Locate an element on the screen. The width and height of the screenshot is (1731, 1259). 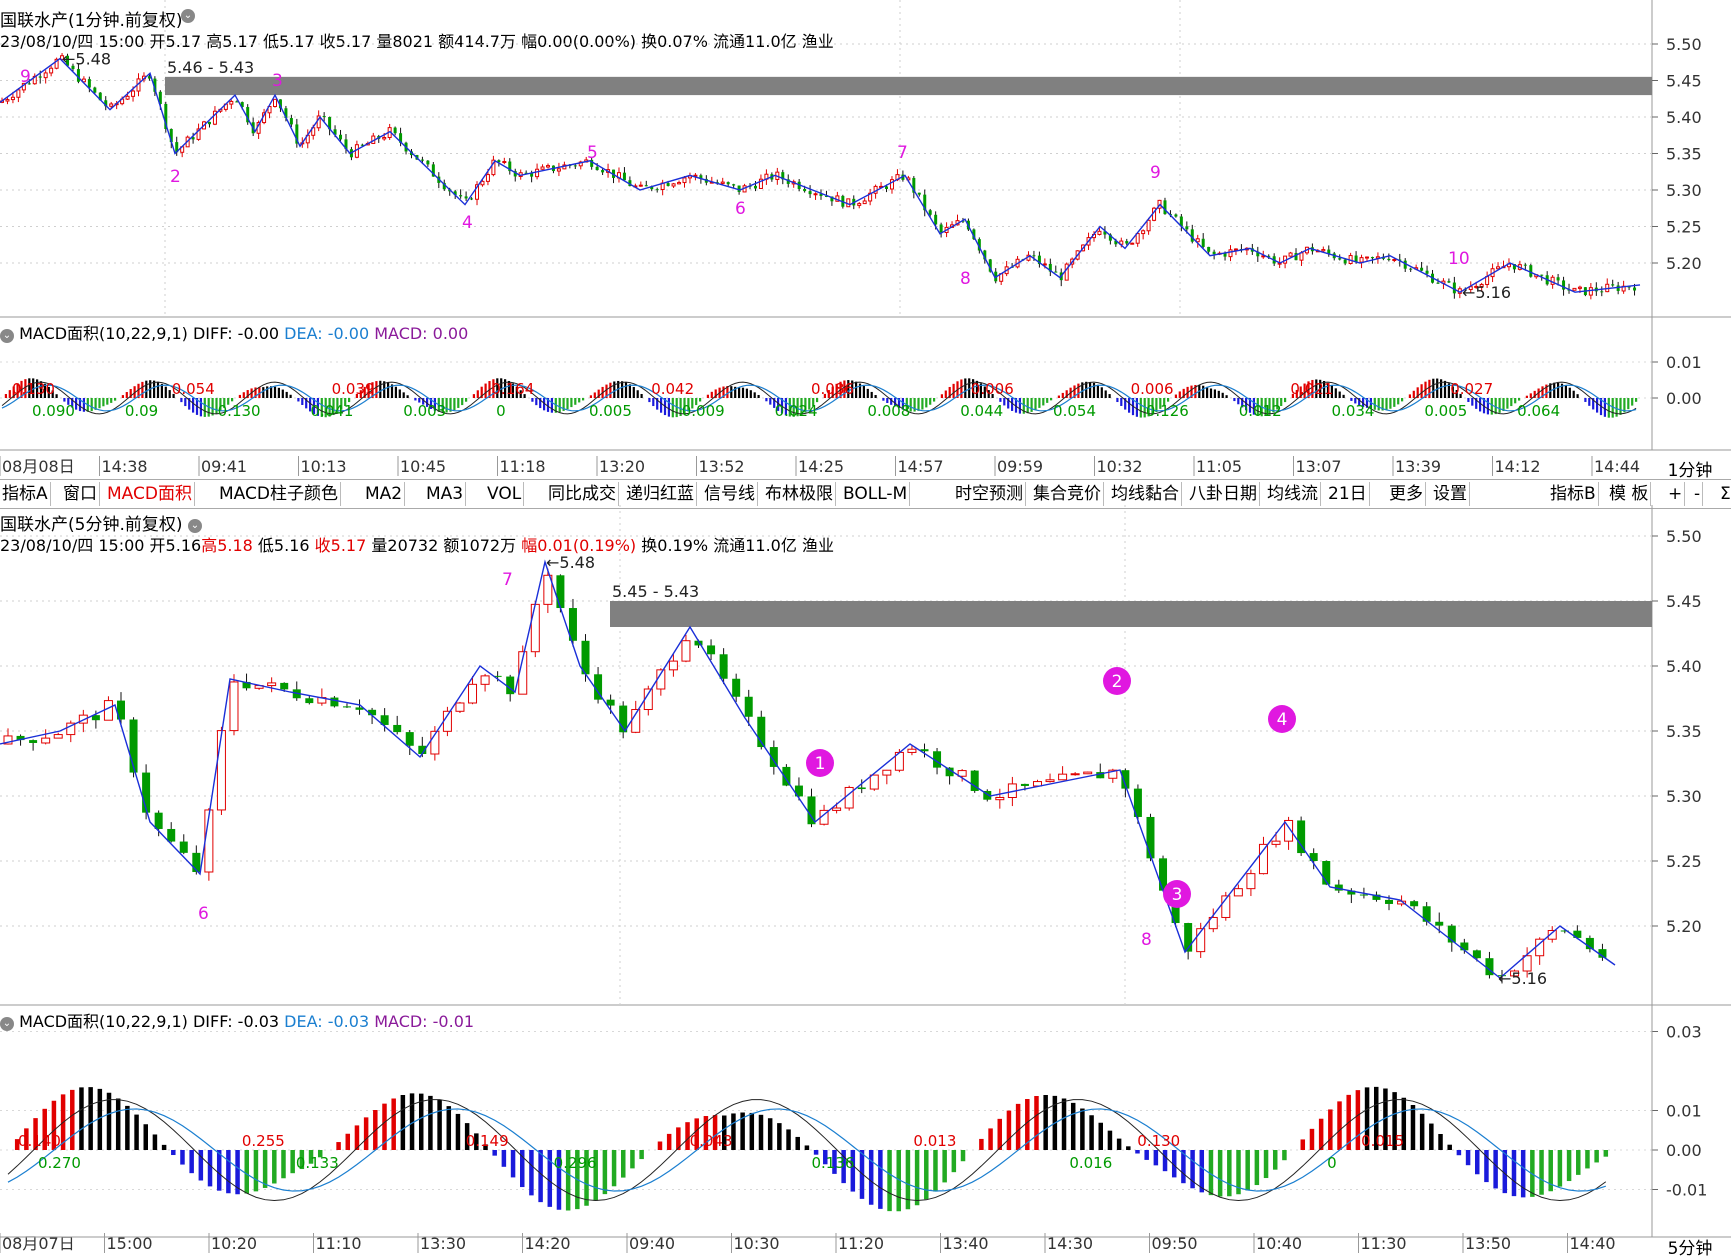
tab-6: VOL is located at coordinates (505, 494).